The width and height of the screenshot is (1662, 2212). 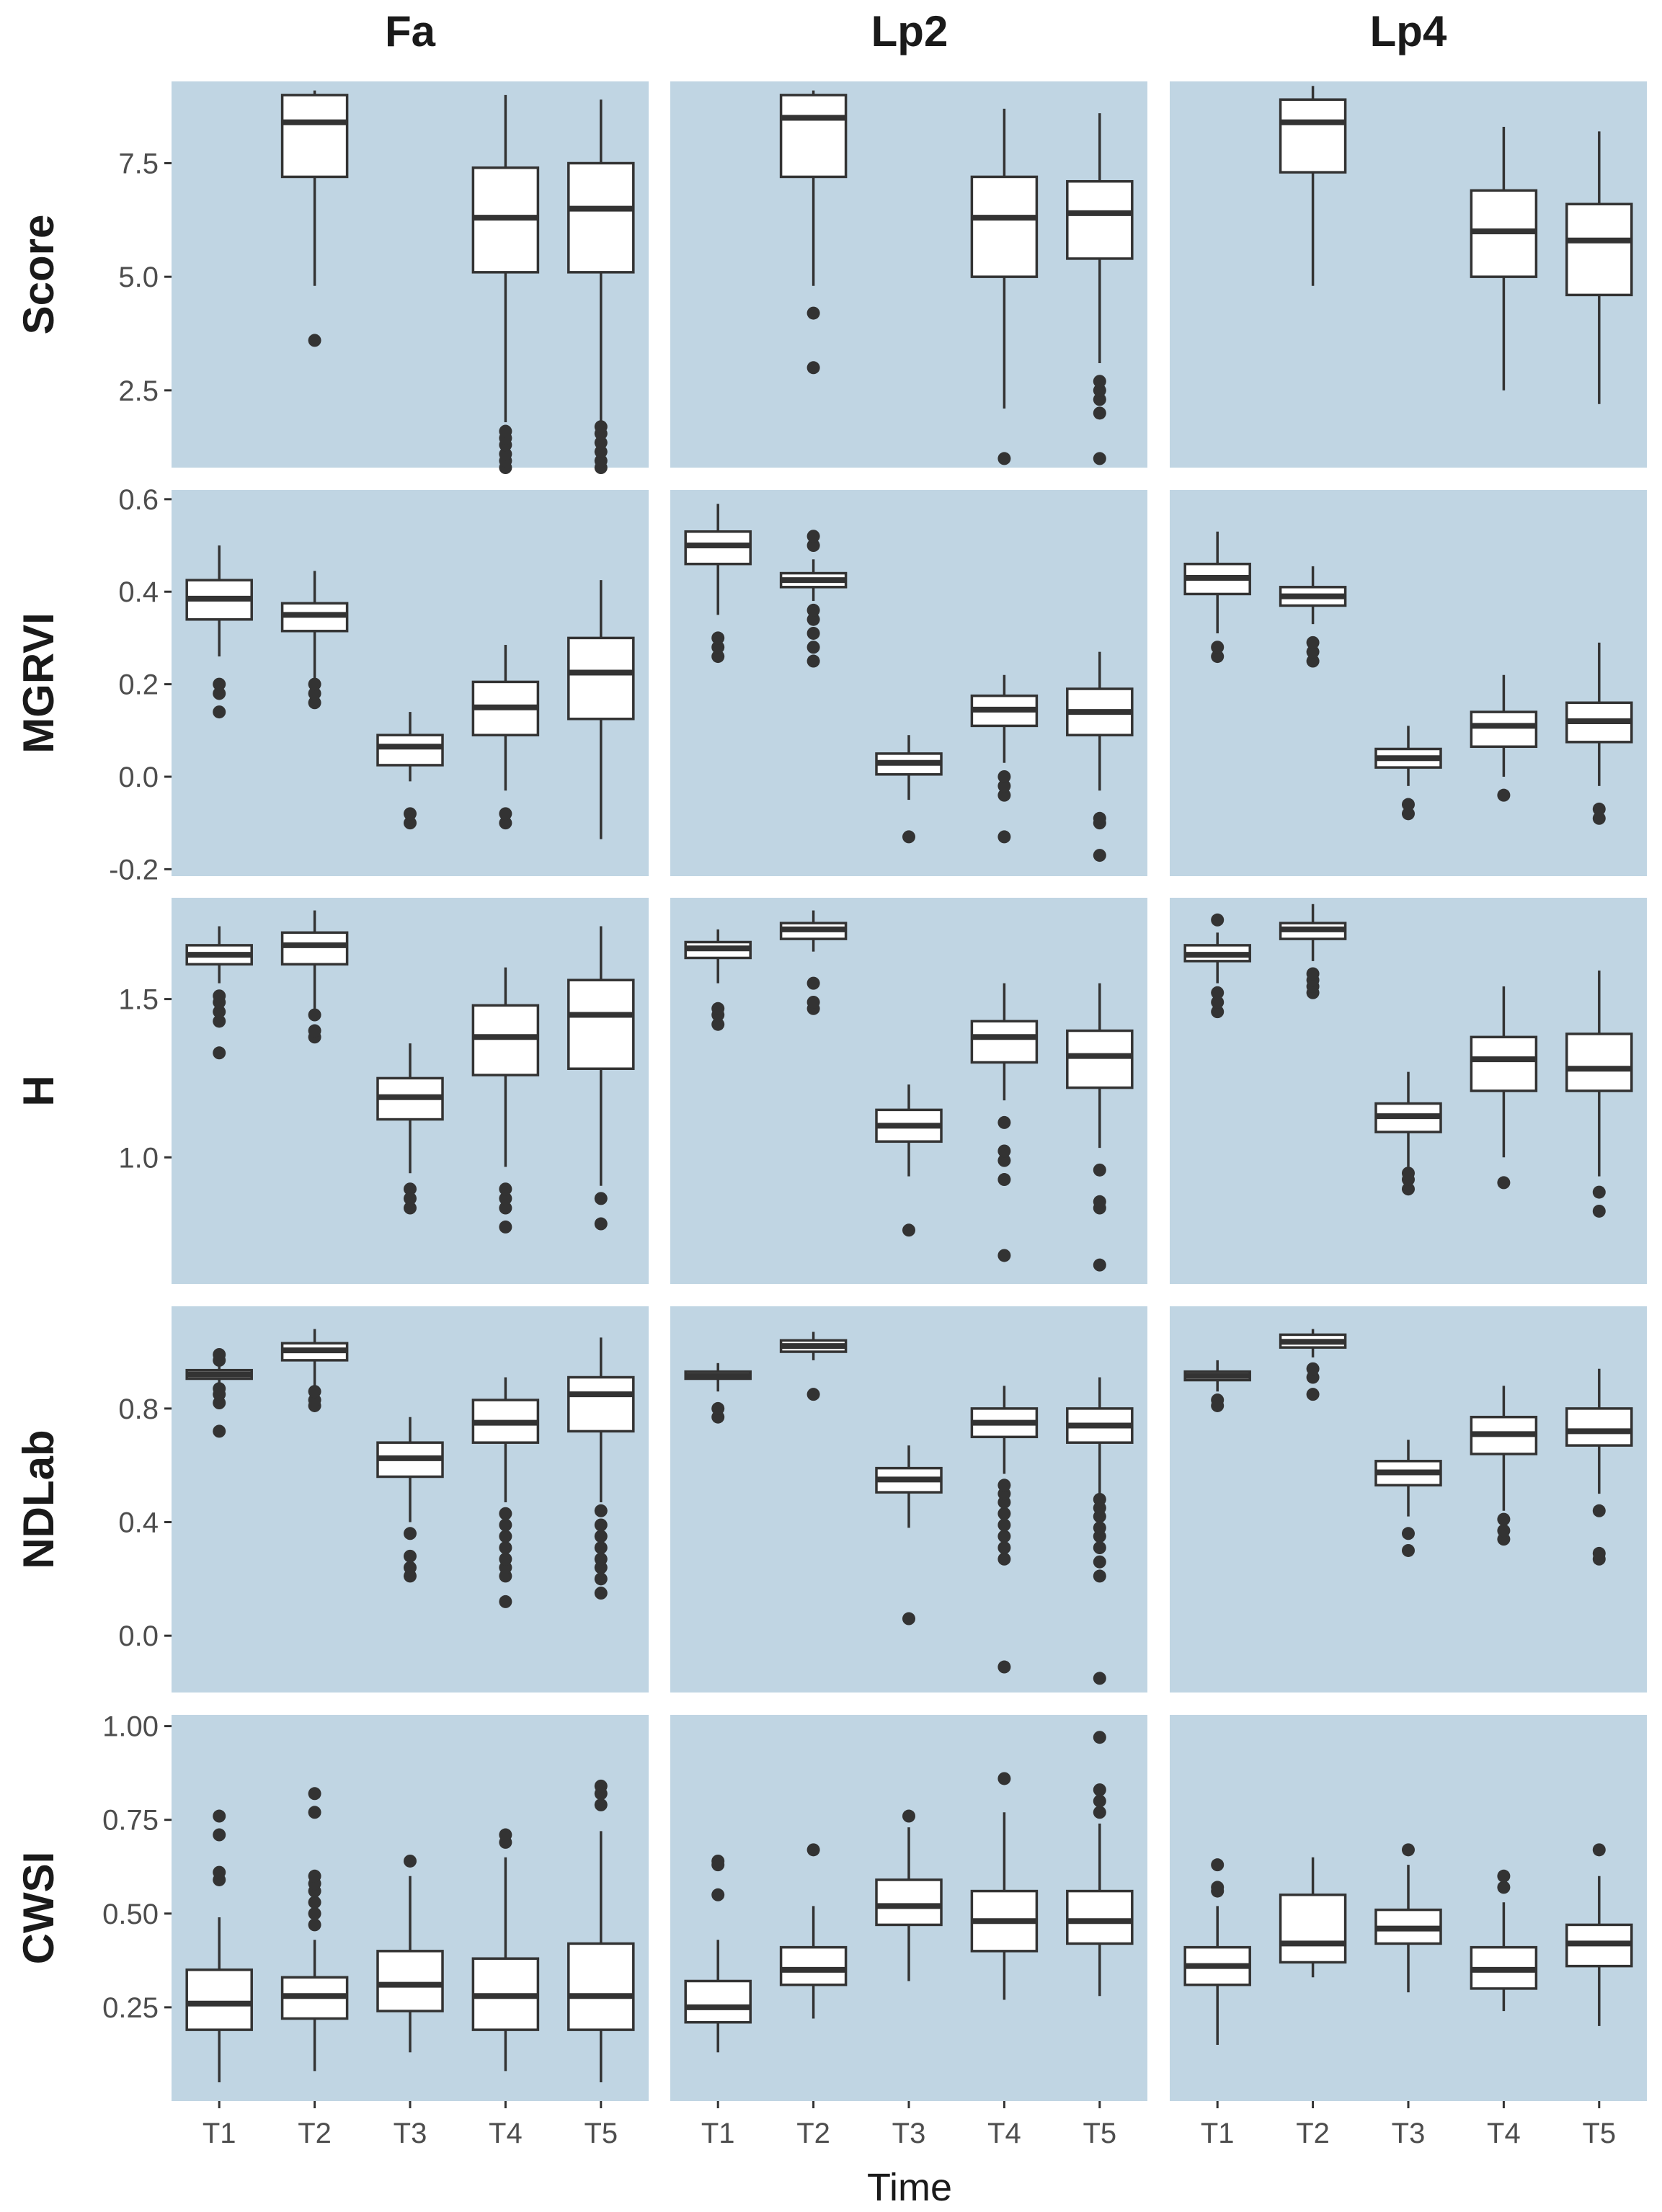 I want to click on row-label: NDLab, so click(x=38, y=1500).